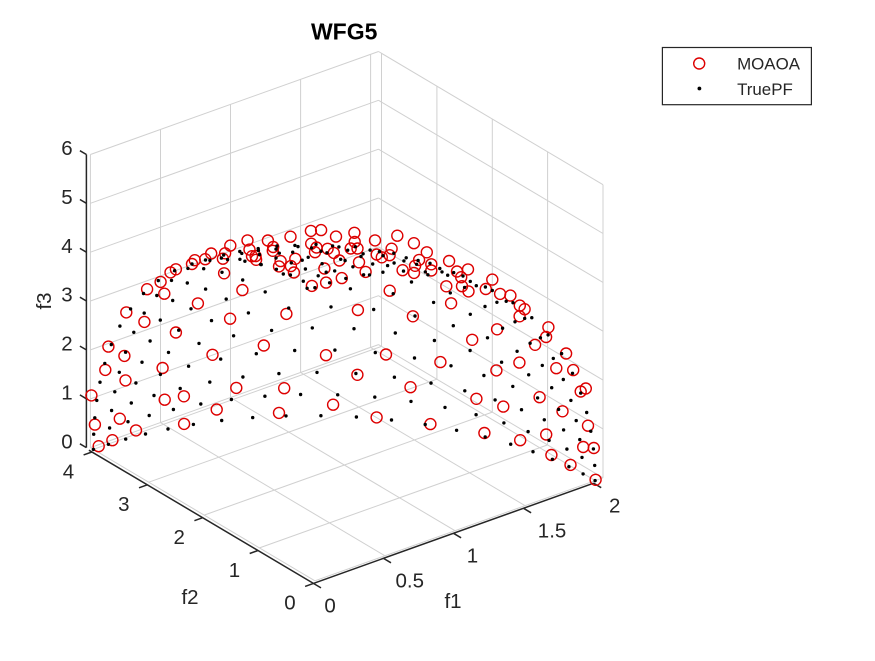 The height and width of the screenshot is (661, 875). I want to click on svg-text: TruePF, so click(765, 89).